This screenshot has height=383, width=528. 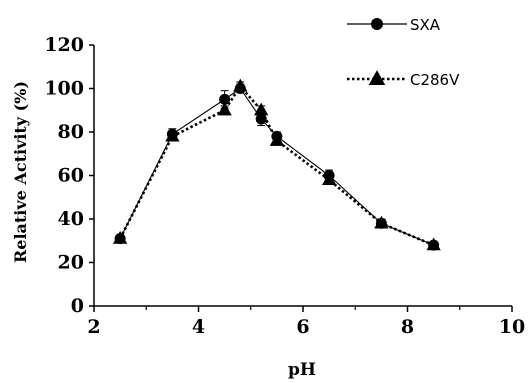 What do you see at coordinates (71, 219) in the screenshot?
I see `y-tick-label: 40` at bounding box center [71, 219].